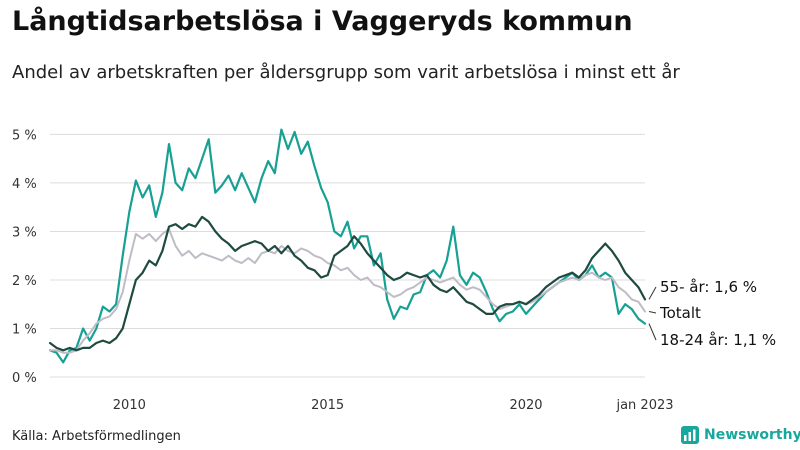  What do you see at coordinates (718, 340) in the screenshot?
I see `series-end-label: 18-24 år: 1,1 %` at bounding box center [718, 340].